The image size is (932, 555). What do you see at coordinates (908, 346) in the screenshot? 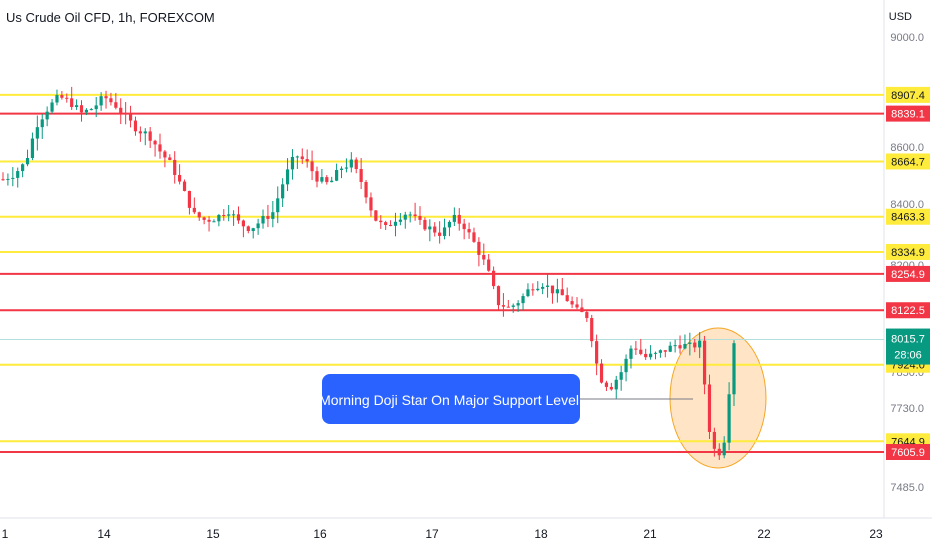
I see `current-price-tag` at bounding box center [908, 346].